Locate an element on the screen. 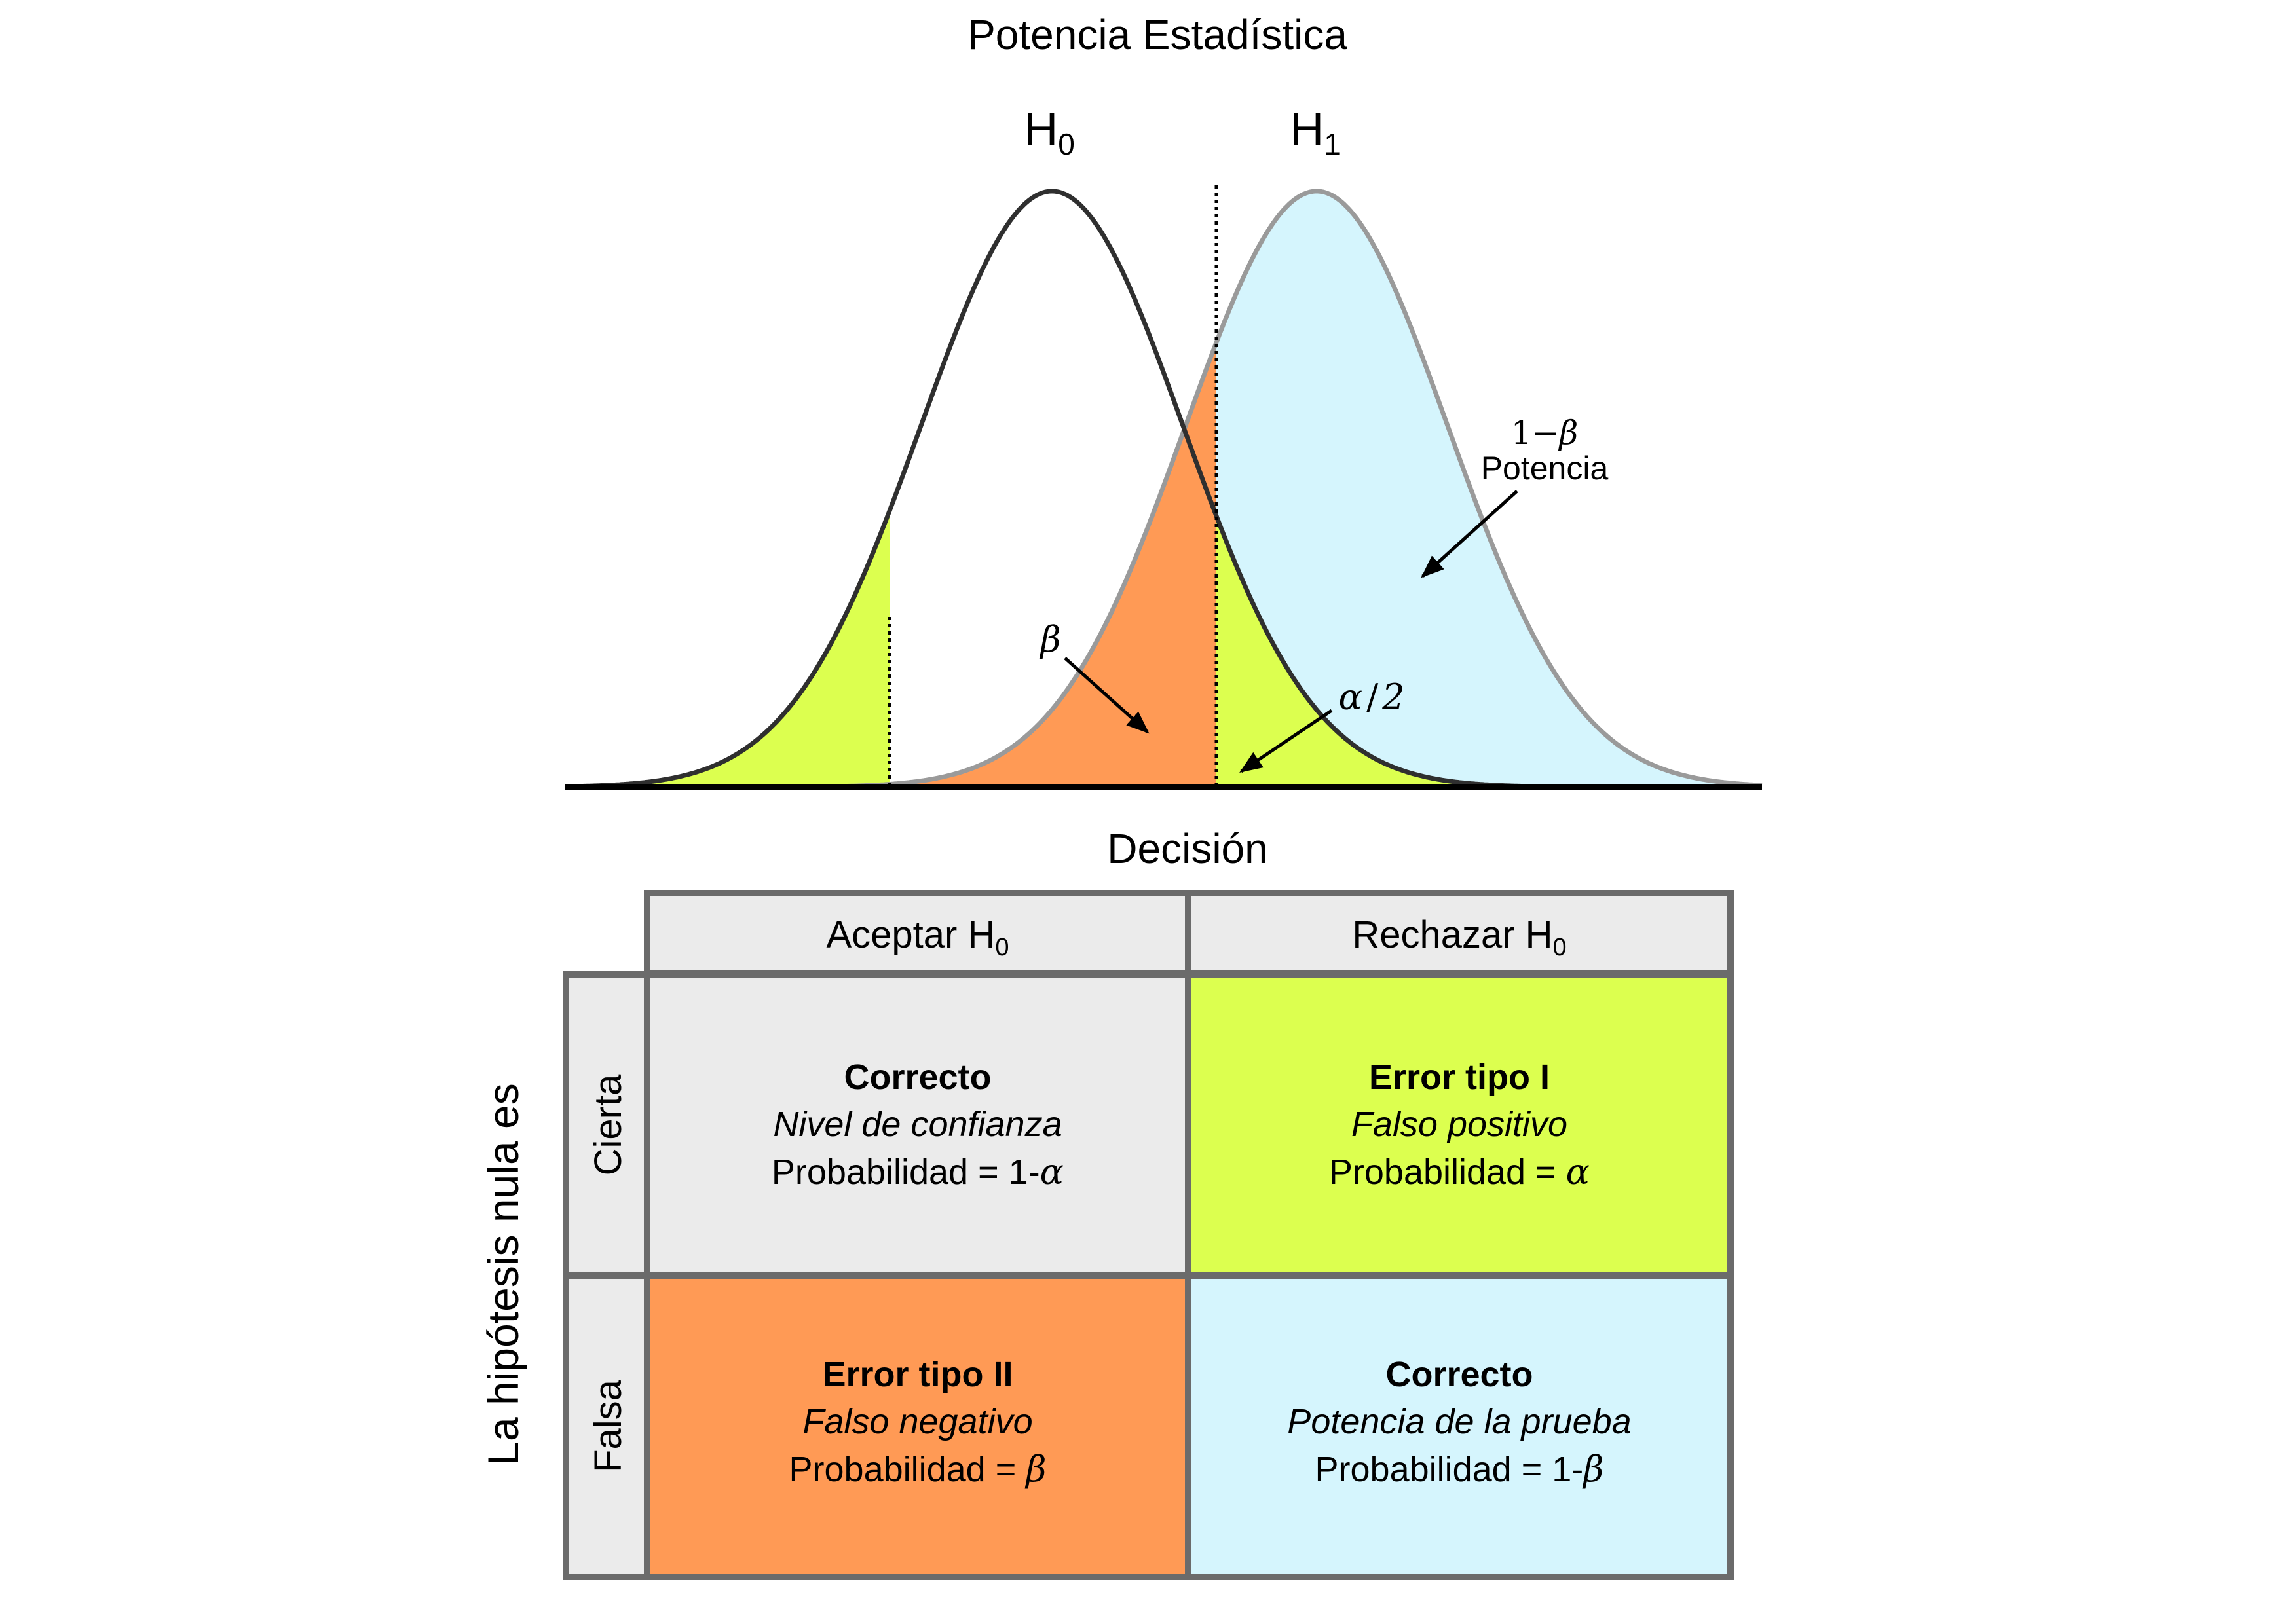 The image size is (2286, 1624). alpha-right-tail-region is located at coordinates (1489, 651).